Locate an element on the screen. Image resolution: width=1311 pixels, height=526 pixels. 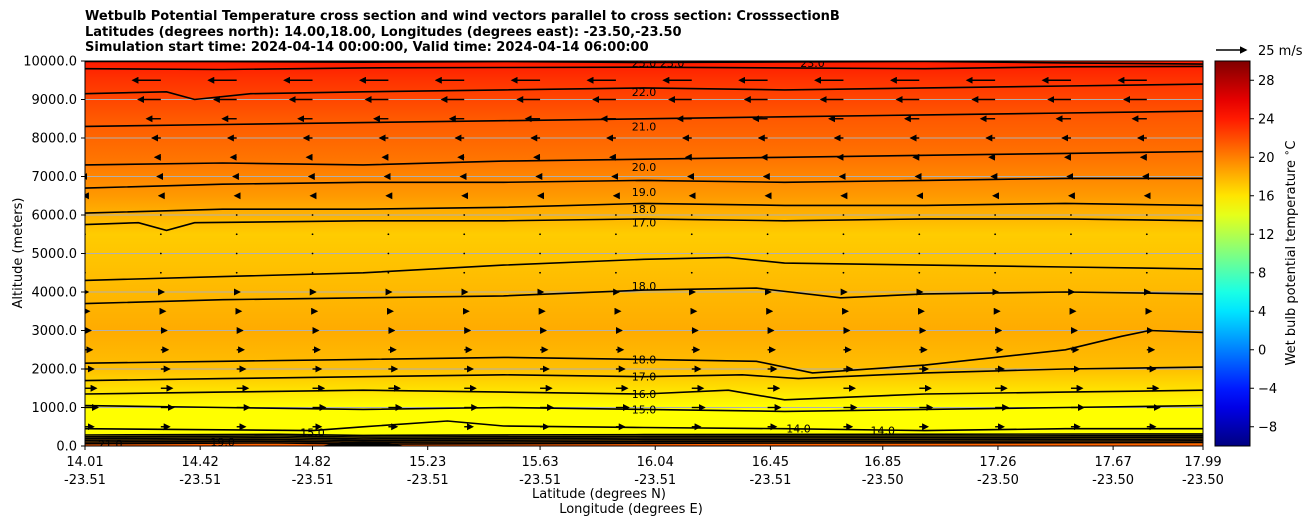
colorbar-ticks: 28 24 20 16 12 8 4 0 −4 −8 is located at coordinates (1263, 254).